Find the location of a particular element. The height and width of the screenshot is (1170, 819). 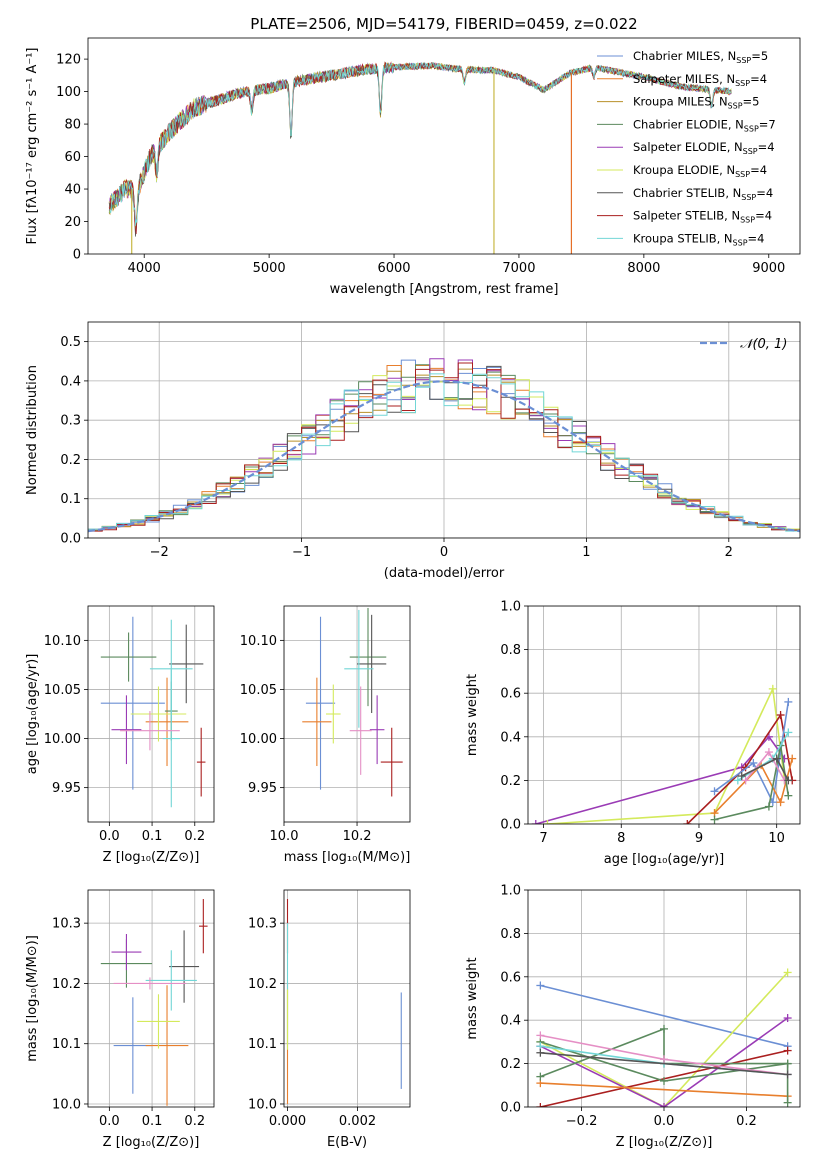

x-axis-label: (data-model)/error is located at coordinates (444, 573).